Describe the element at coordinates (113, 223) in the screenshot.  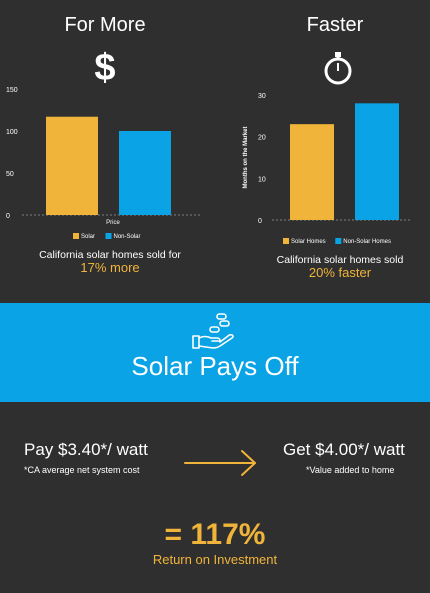
I see `x-axis-label: Price` at that location.